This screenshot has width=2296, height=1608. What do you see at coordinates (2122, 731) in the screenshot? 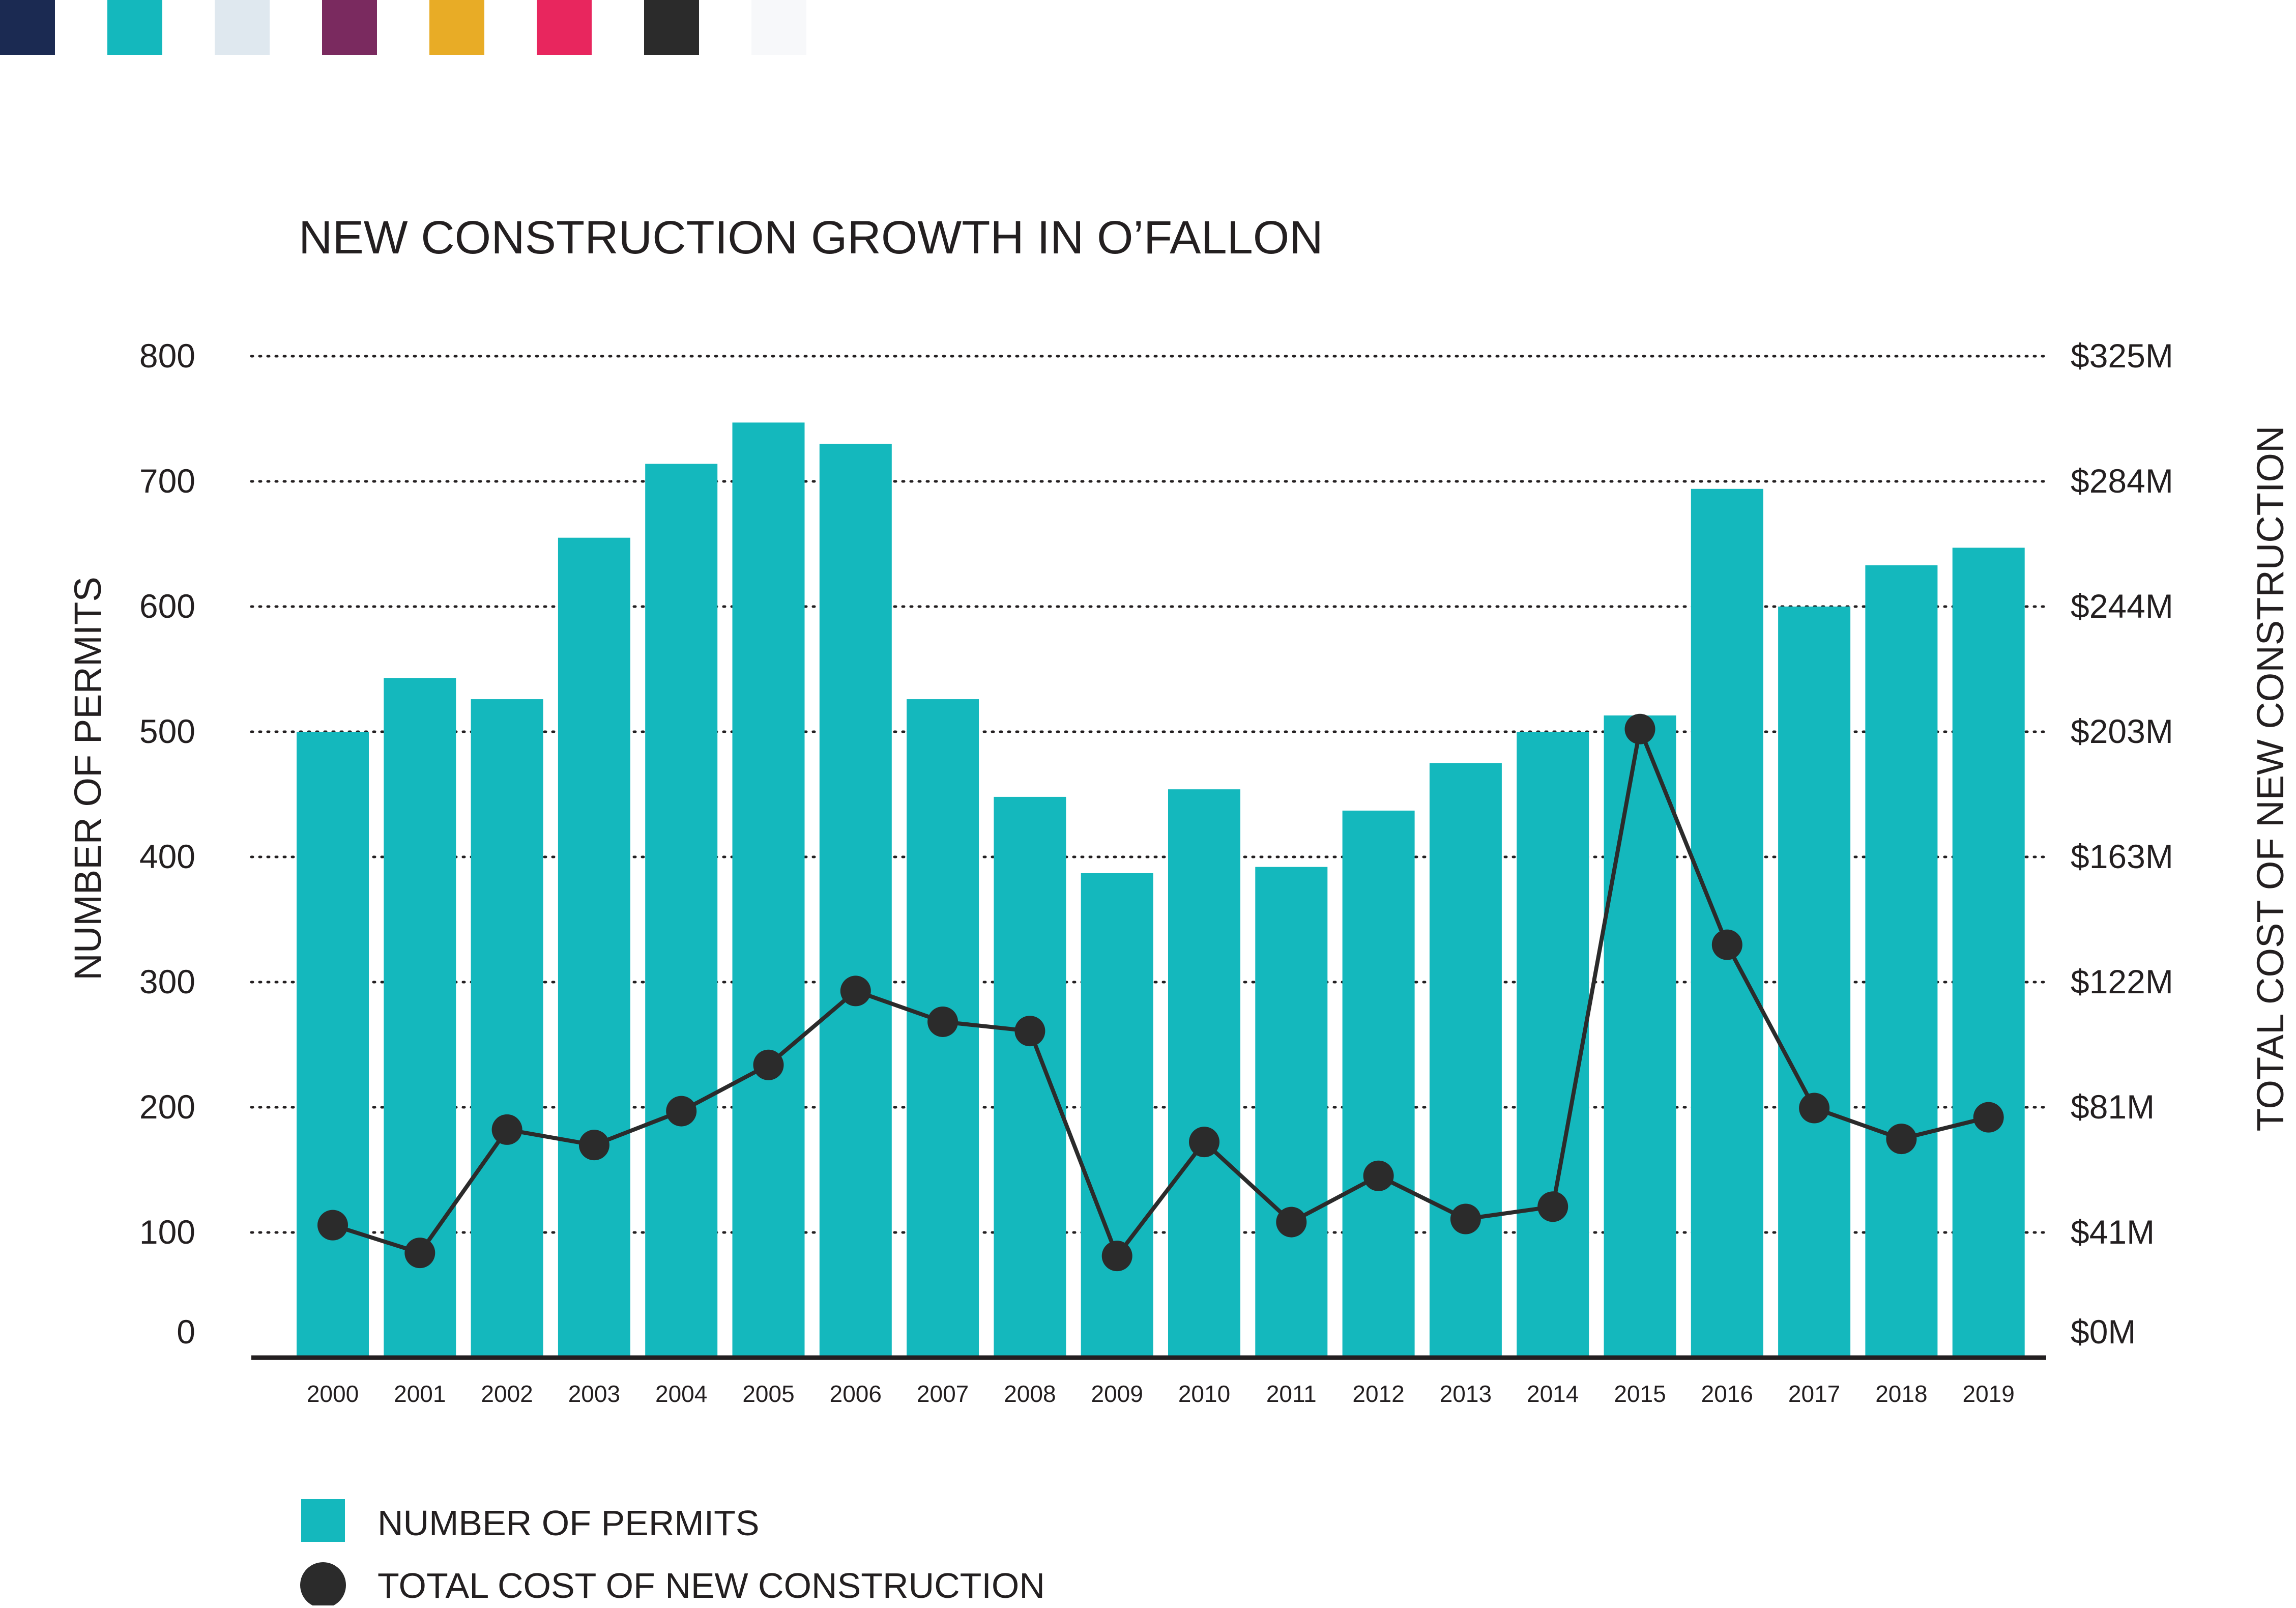
I see `right-tick-label: $203M` at bounding box center [2122, 731].